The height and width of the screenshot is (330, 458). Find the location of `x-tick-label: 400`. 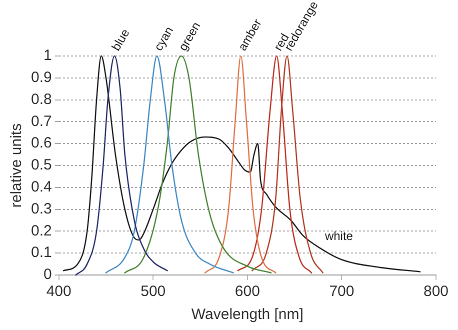

x-tick-label: 400 is located at coordinates (59, 291).